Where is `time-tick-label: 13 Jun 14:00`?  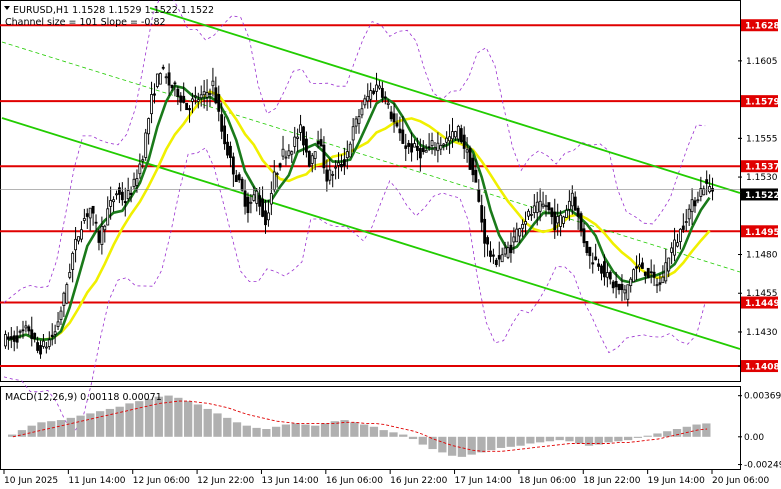 time-tick-label: 13 Jun 14:00 is located at coordinates (289, 481).